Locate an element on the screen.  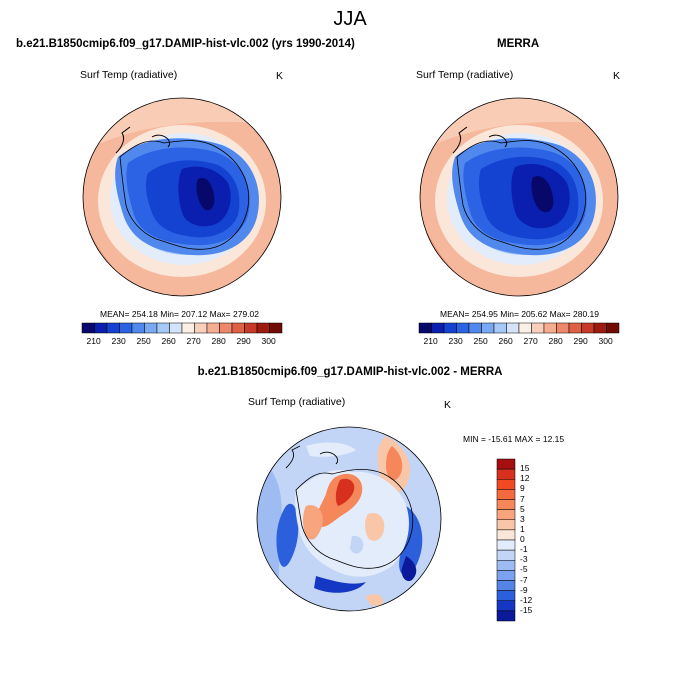
panel-title-obs: MERRA is located at coordinates (518, 44).